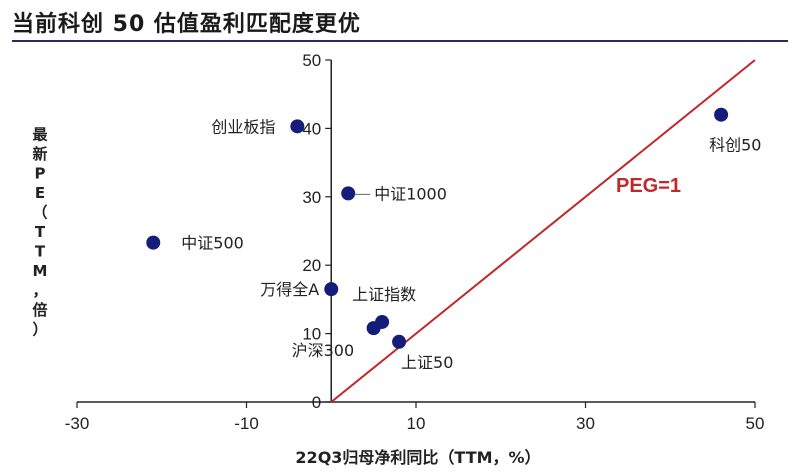 This screenshot has height=472, width=800. What do you see at coordinates (323, 350) in the screenshot?
I see `point-label: 沪深300` at bounding box center [323, 350].